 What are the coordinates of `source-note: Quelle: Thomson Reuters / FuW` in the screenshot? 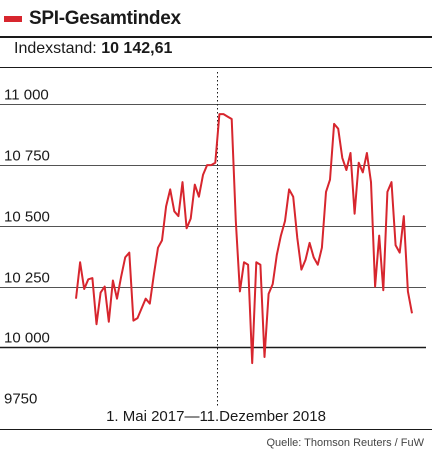 It's located at (345, 443).